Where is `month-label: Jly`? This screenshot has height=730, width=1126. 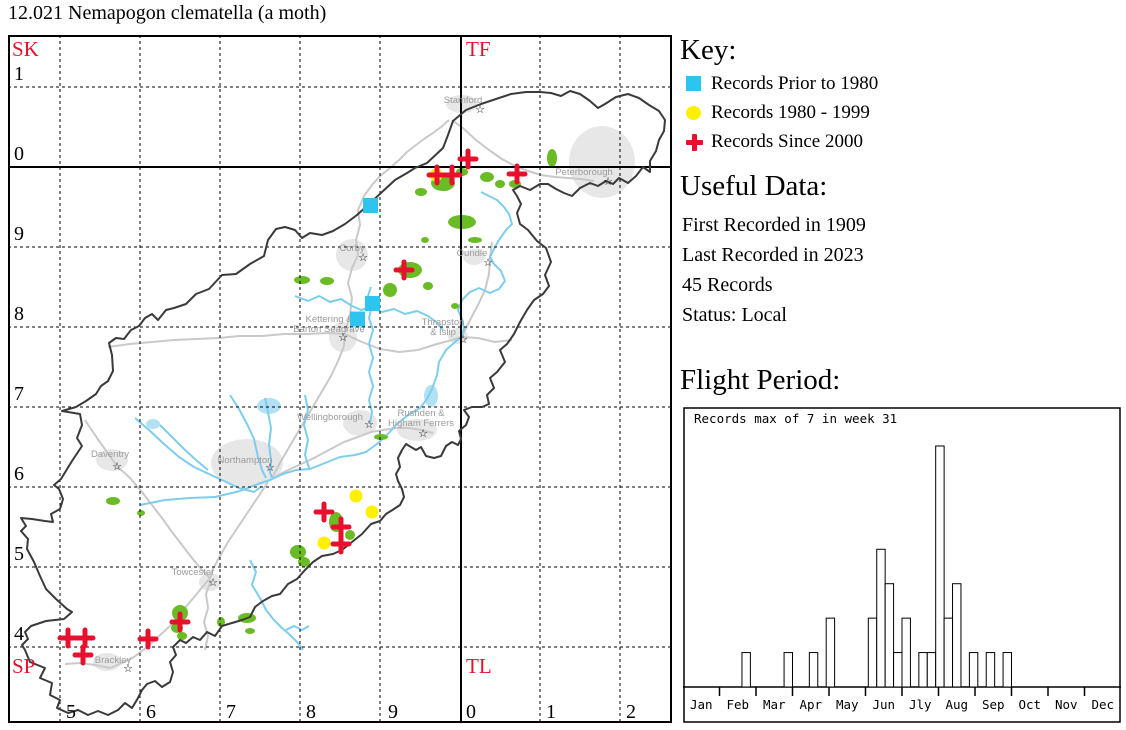
month-label: Jly is located at coordinates (920, 704).